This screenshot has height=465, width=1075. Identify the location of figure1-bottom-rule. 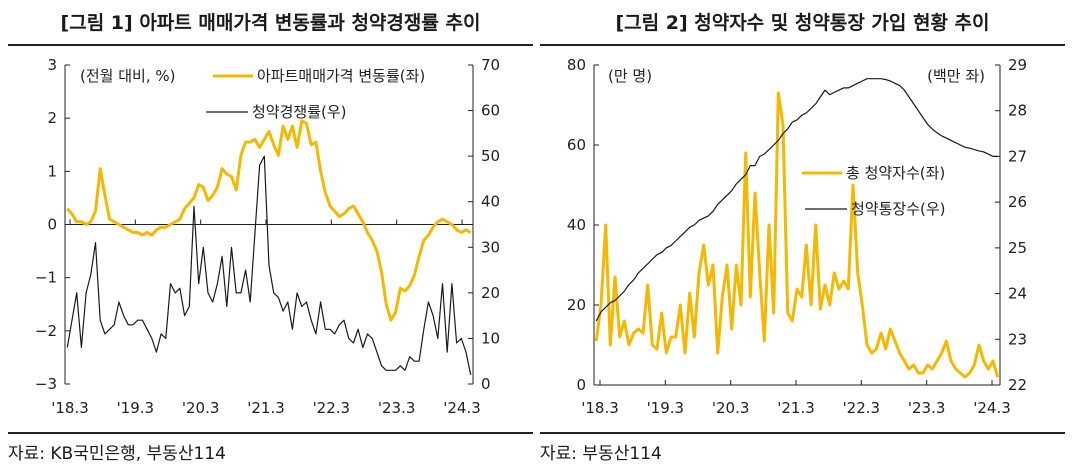
(270, 433).